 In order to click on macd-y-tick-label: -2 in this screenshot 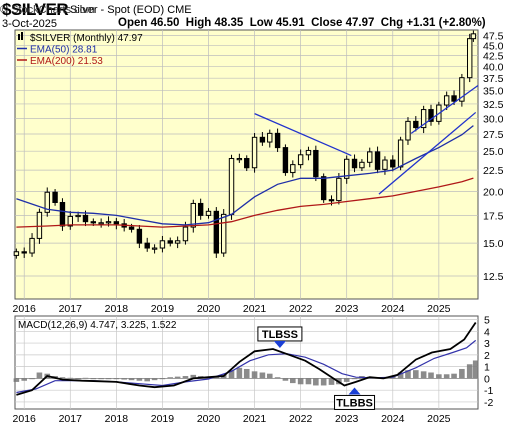, I will do `click(488, 403)`.